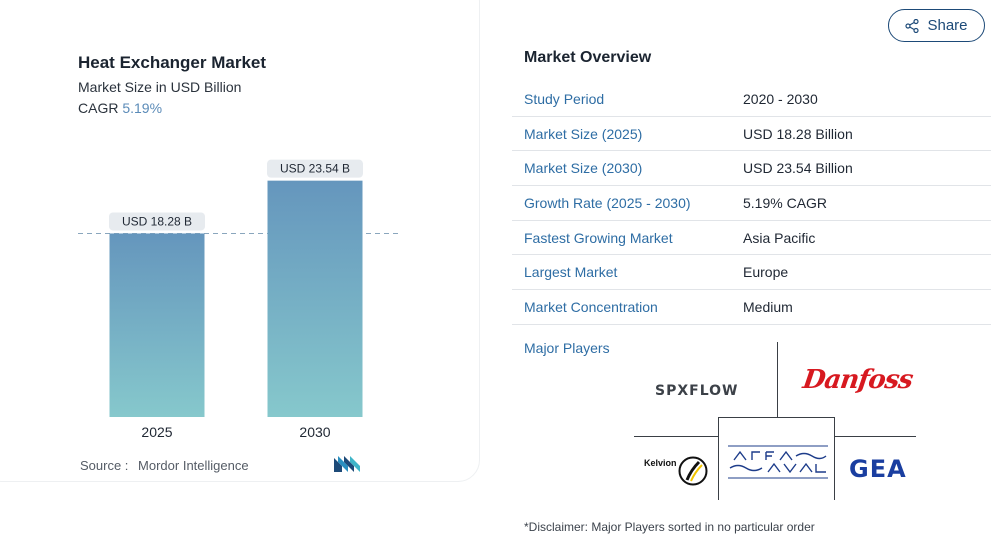  I want to click on major-players-label: Major Players, so click(567, 348).